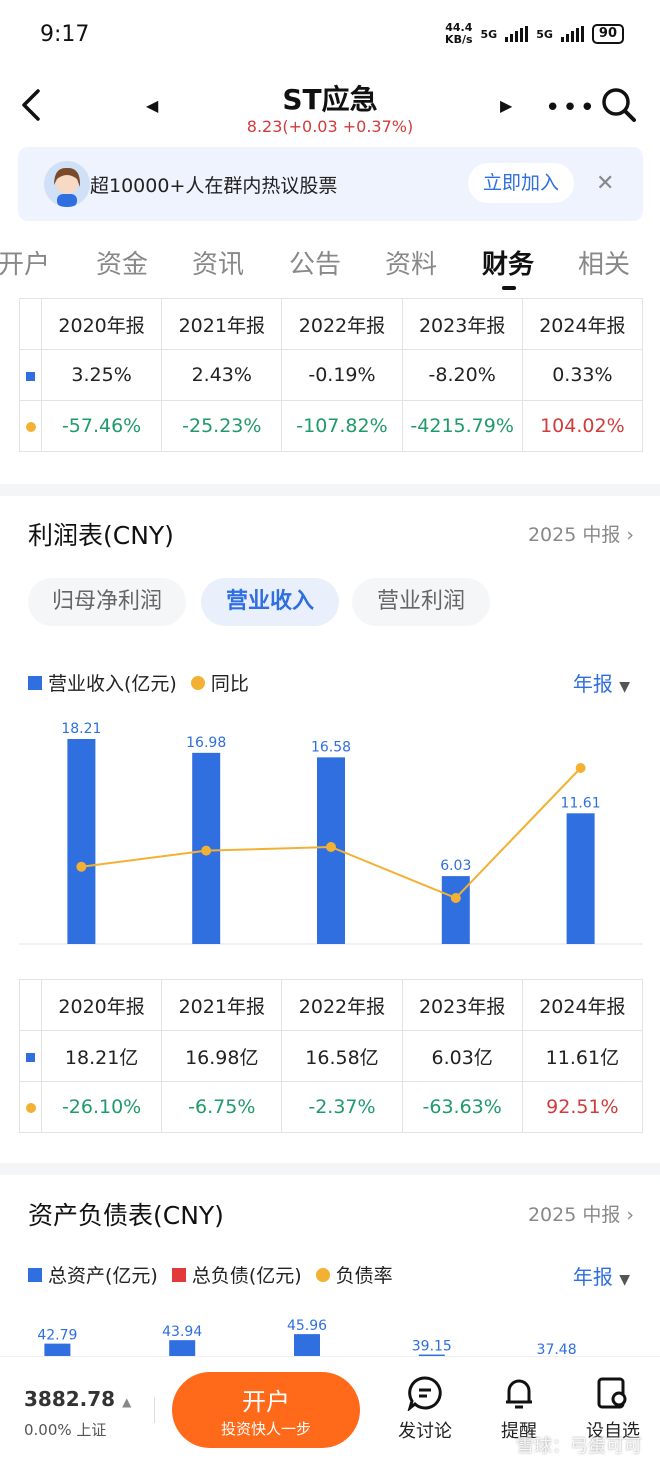 The image size is (660, 1467). I want to click on data-label: 37.48, so click(557, 1350).